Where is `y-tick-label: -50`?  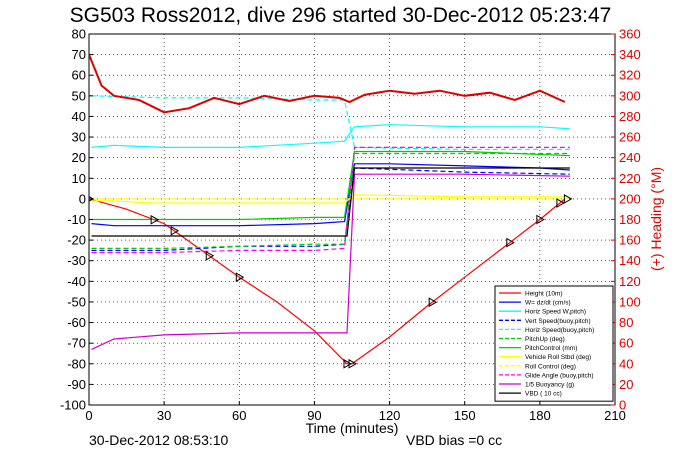
y-tick-label: -50 is located at coordinates (76, 301).